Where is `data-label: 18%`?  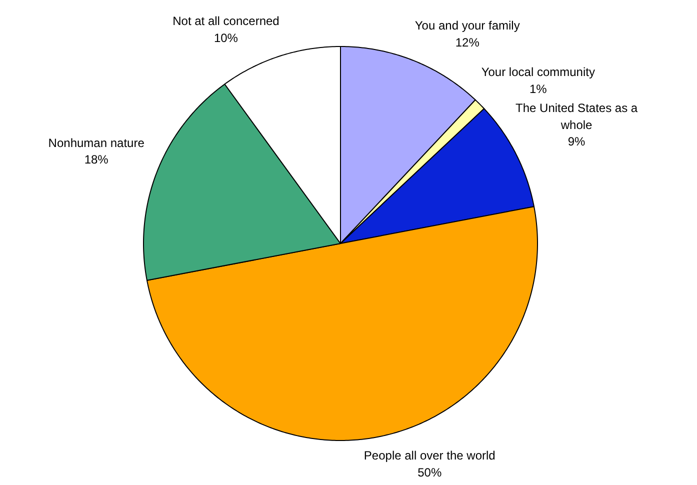
data-label: 18% is located at coordinates (96, 159).